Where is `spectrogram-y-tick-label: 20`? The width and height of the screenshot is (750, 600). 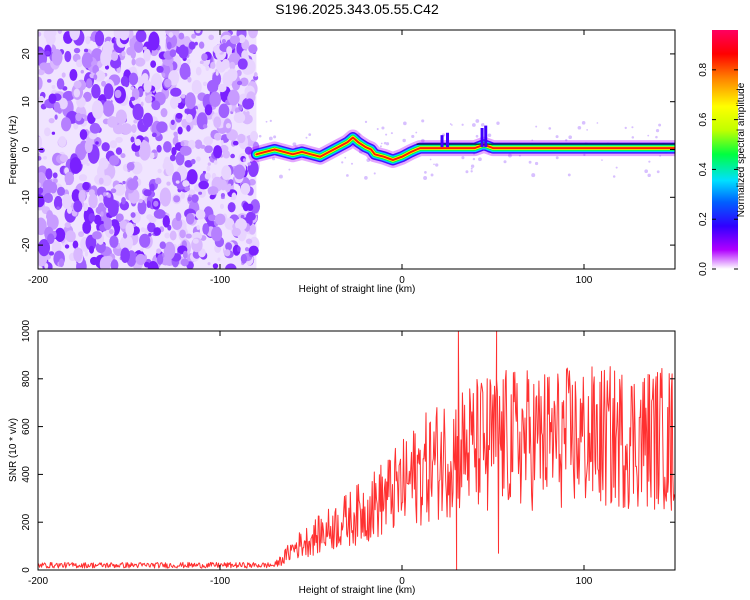
spectrogram-y-tick-label: 20 is located at coordinates (26, 54).